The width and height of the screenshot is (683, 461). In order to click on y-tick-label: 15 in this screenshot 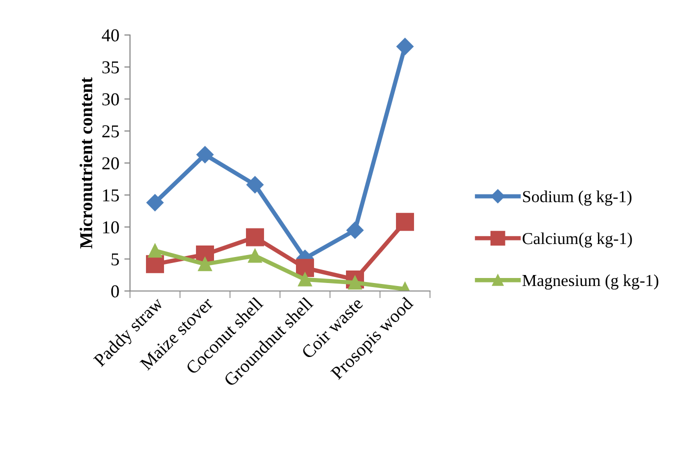, I will do `click(111, 195)`.